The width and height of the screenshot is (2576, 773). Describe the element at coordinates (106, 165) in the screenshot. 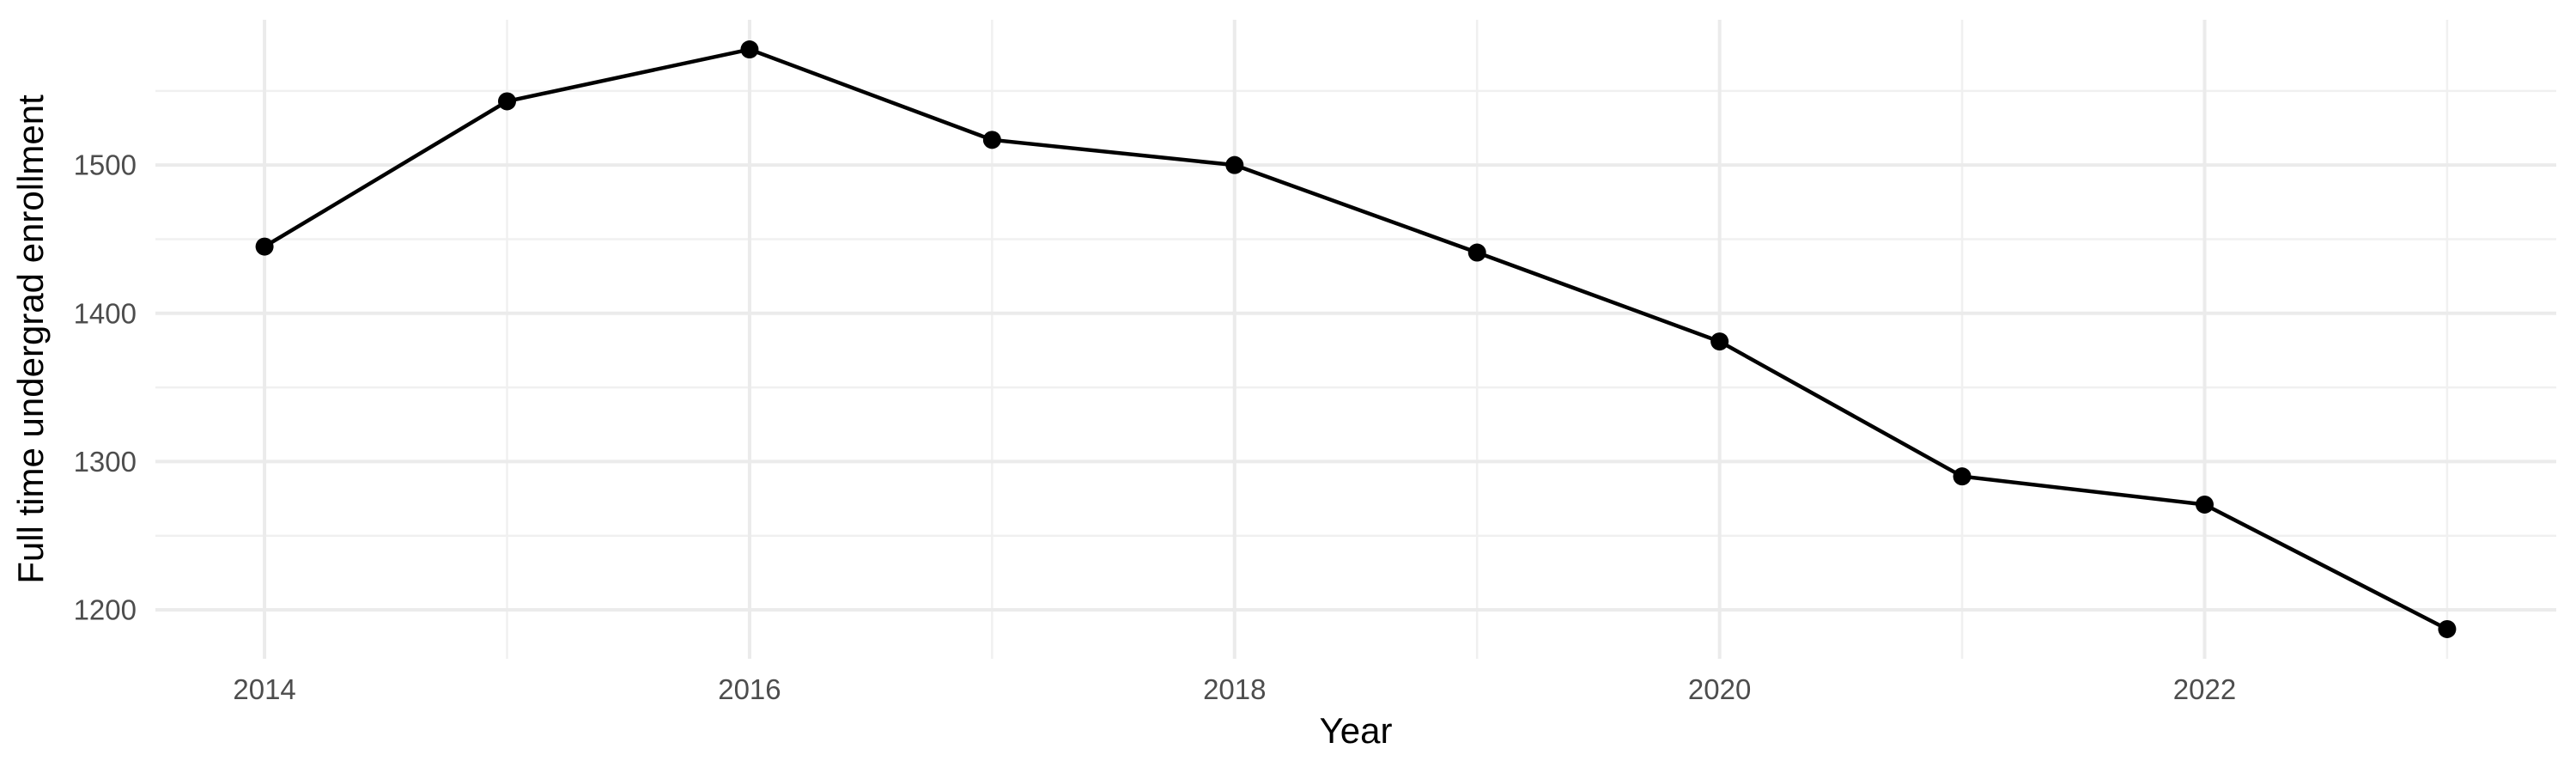

I see `y-tick-label: 1500` at that location.